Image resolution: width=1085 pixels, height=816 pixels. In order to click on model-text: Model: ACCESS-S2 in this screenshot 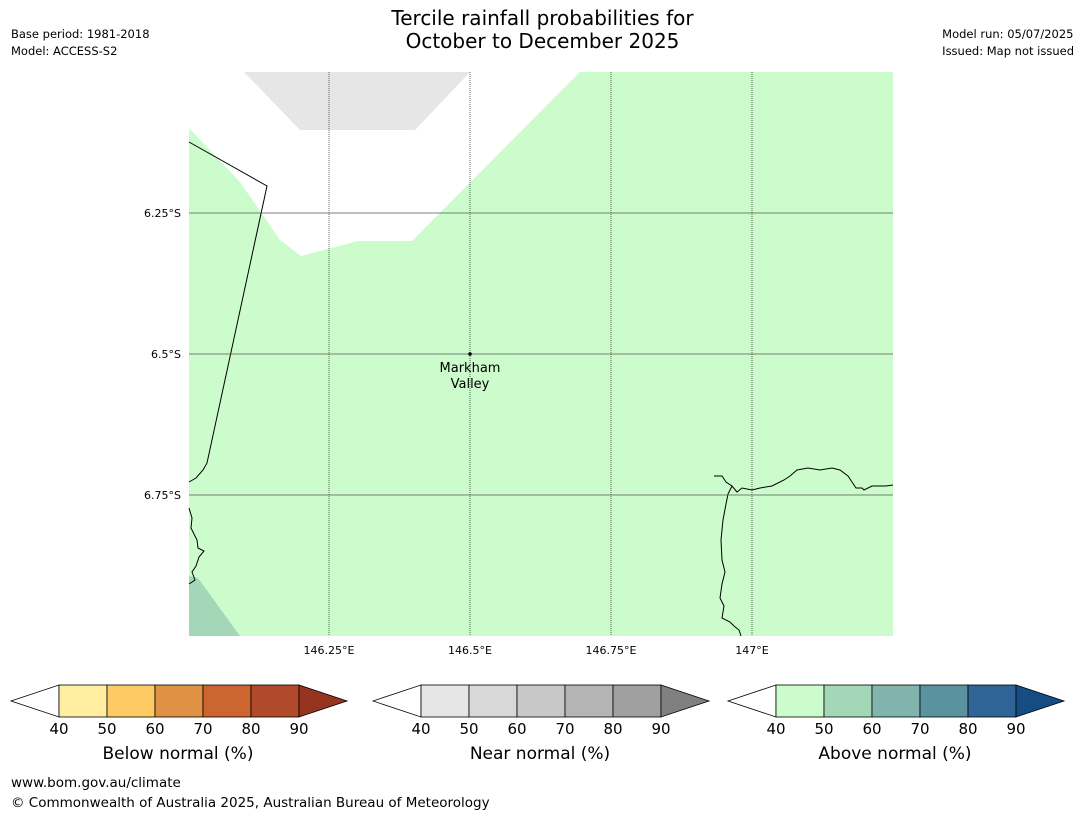, I will do `click(64, 51)`.